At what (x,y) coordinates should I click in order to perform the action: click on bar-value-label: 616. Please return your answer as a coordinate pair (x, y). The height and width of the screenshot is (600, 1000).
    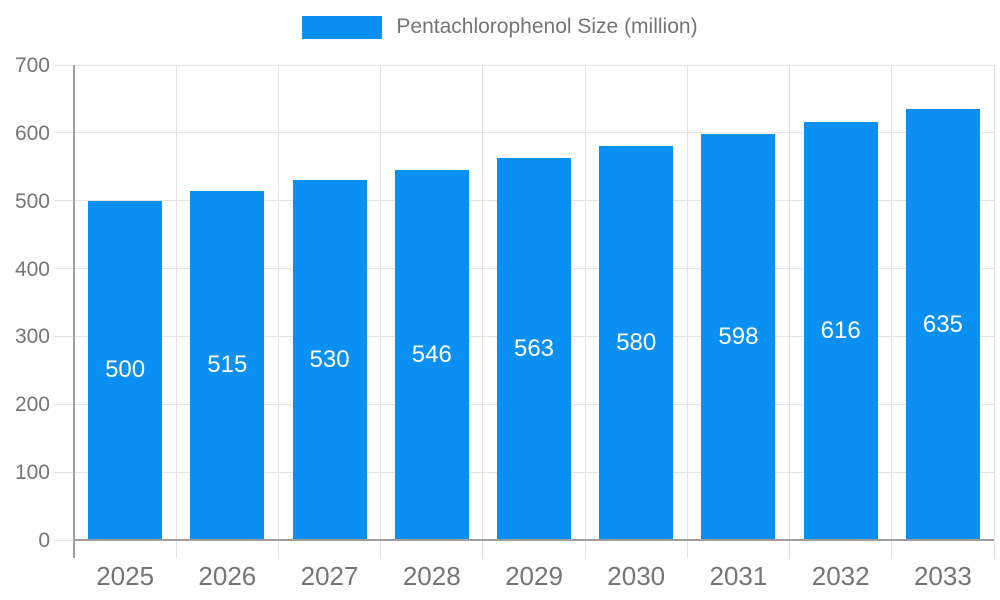
    Looking at the image, I should click on (840, 330).